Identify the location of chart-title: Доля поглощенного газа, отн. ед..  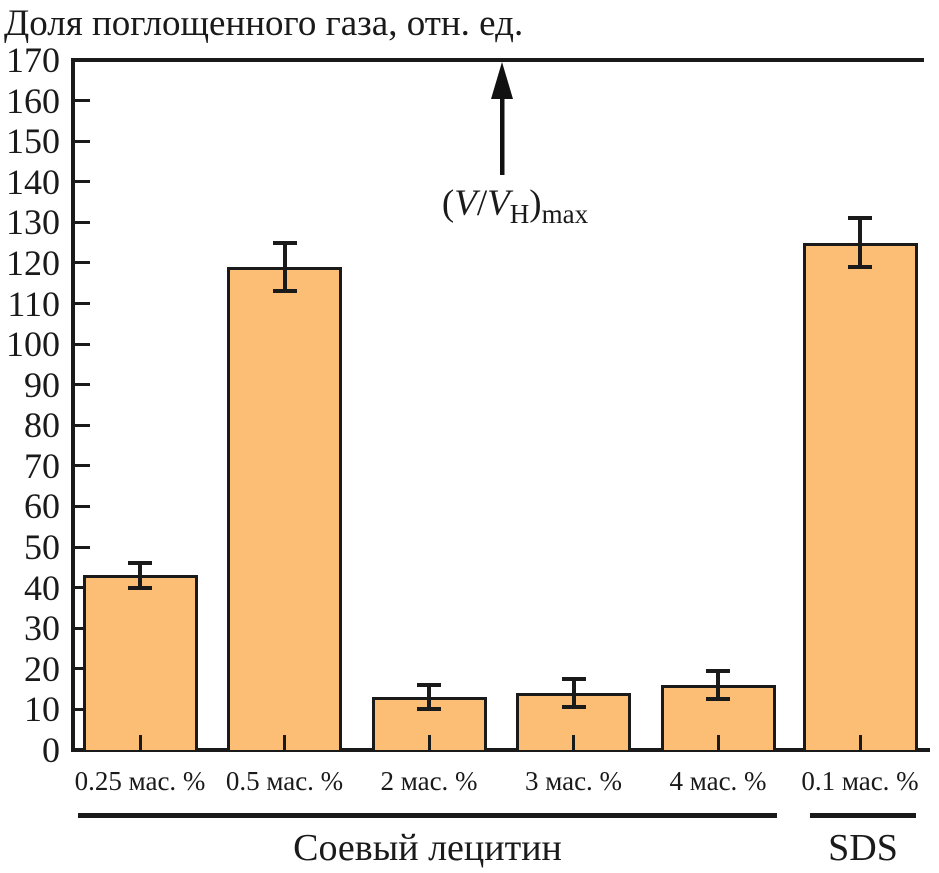
(264, 23).